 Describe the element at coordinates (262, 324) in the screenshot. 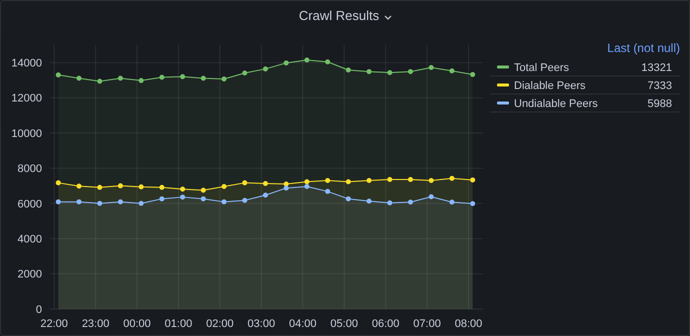

I see `x-tick-label: 03:00` at that location.